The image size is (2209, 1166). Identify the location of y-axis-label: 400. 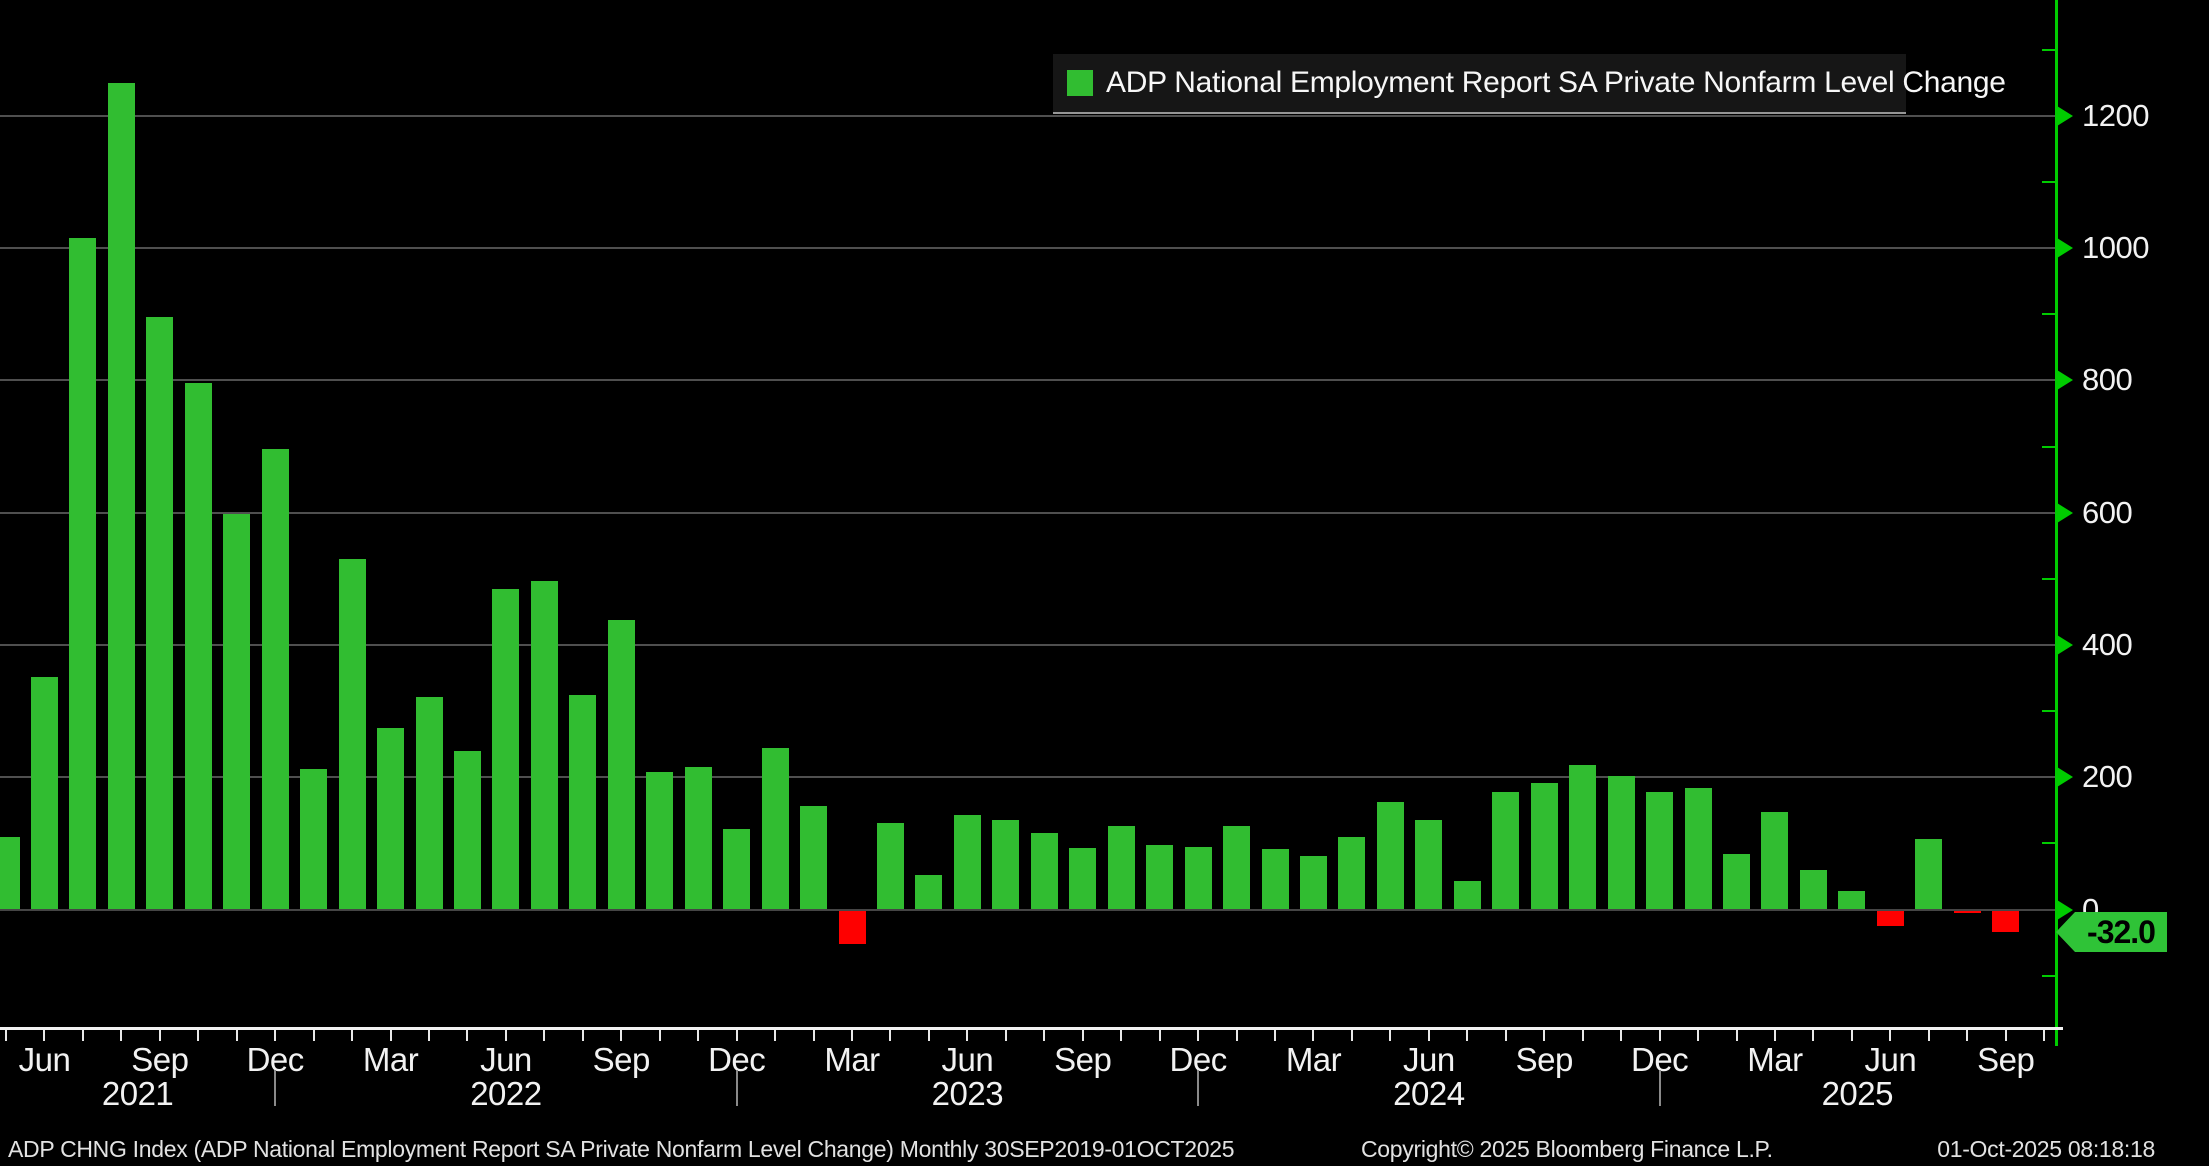
(2107, 644).